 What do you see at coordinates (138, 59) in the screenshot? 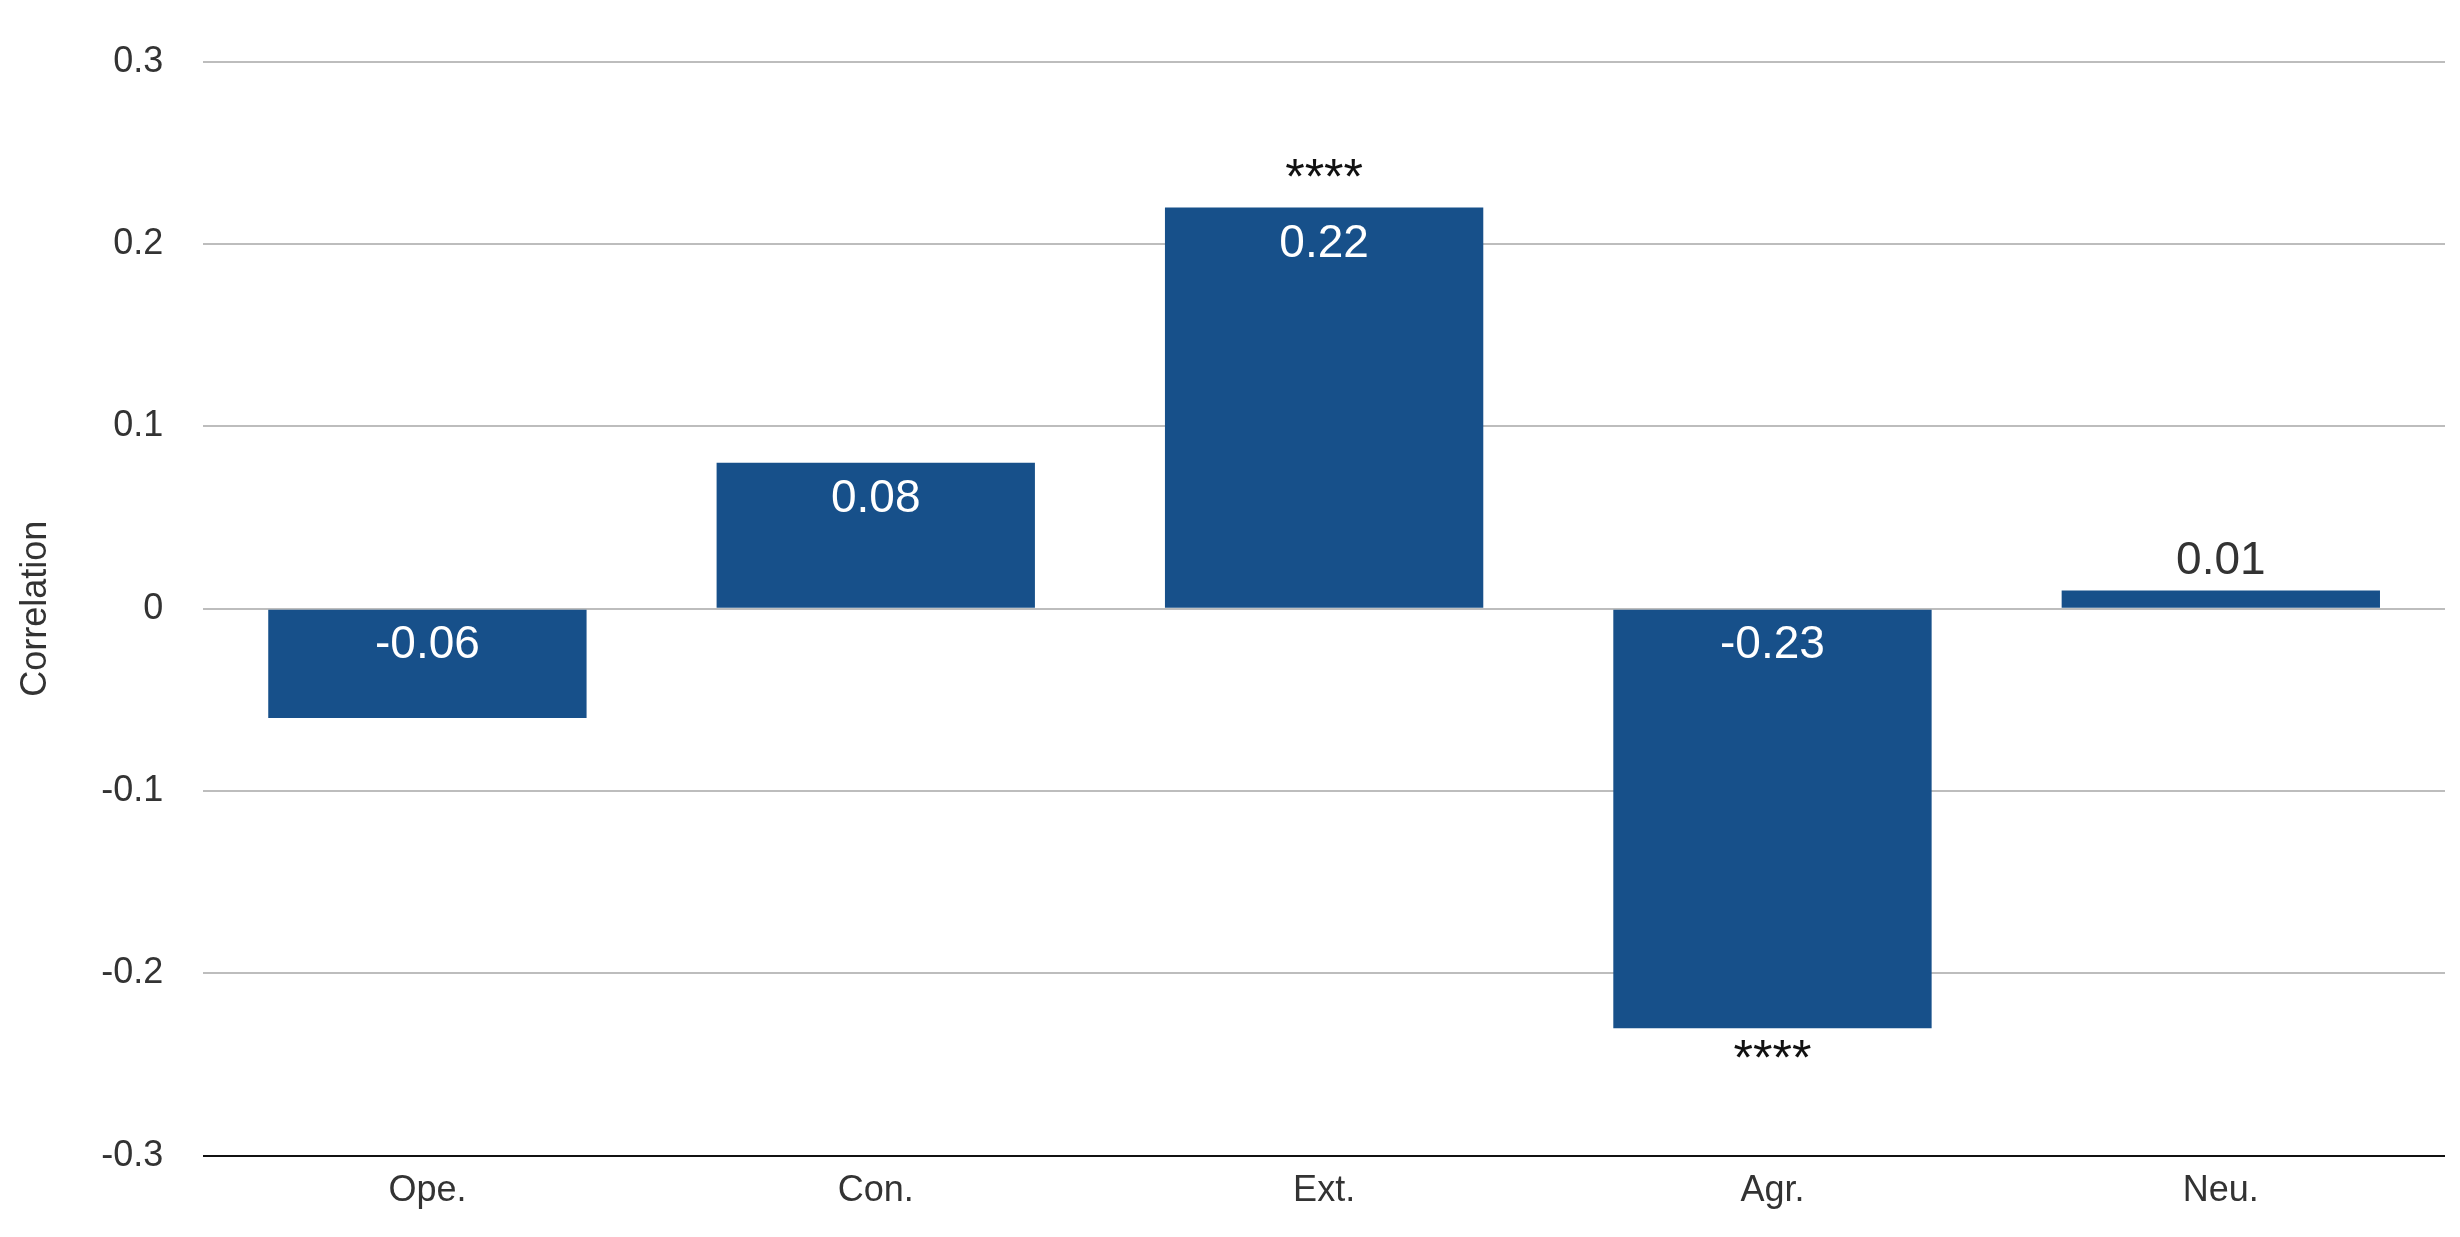
I see `y-tick-label: 0.3` at bounding box center [138, 59].